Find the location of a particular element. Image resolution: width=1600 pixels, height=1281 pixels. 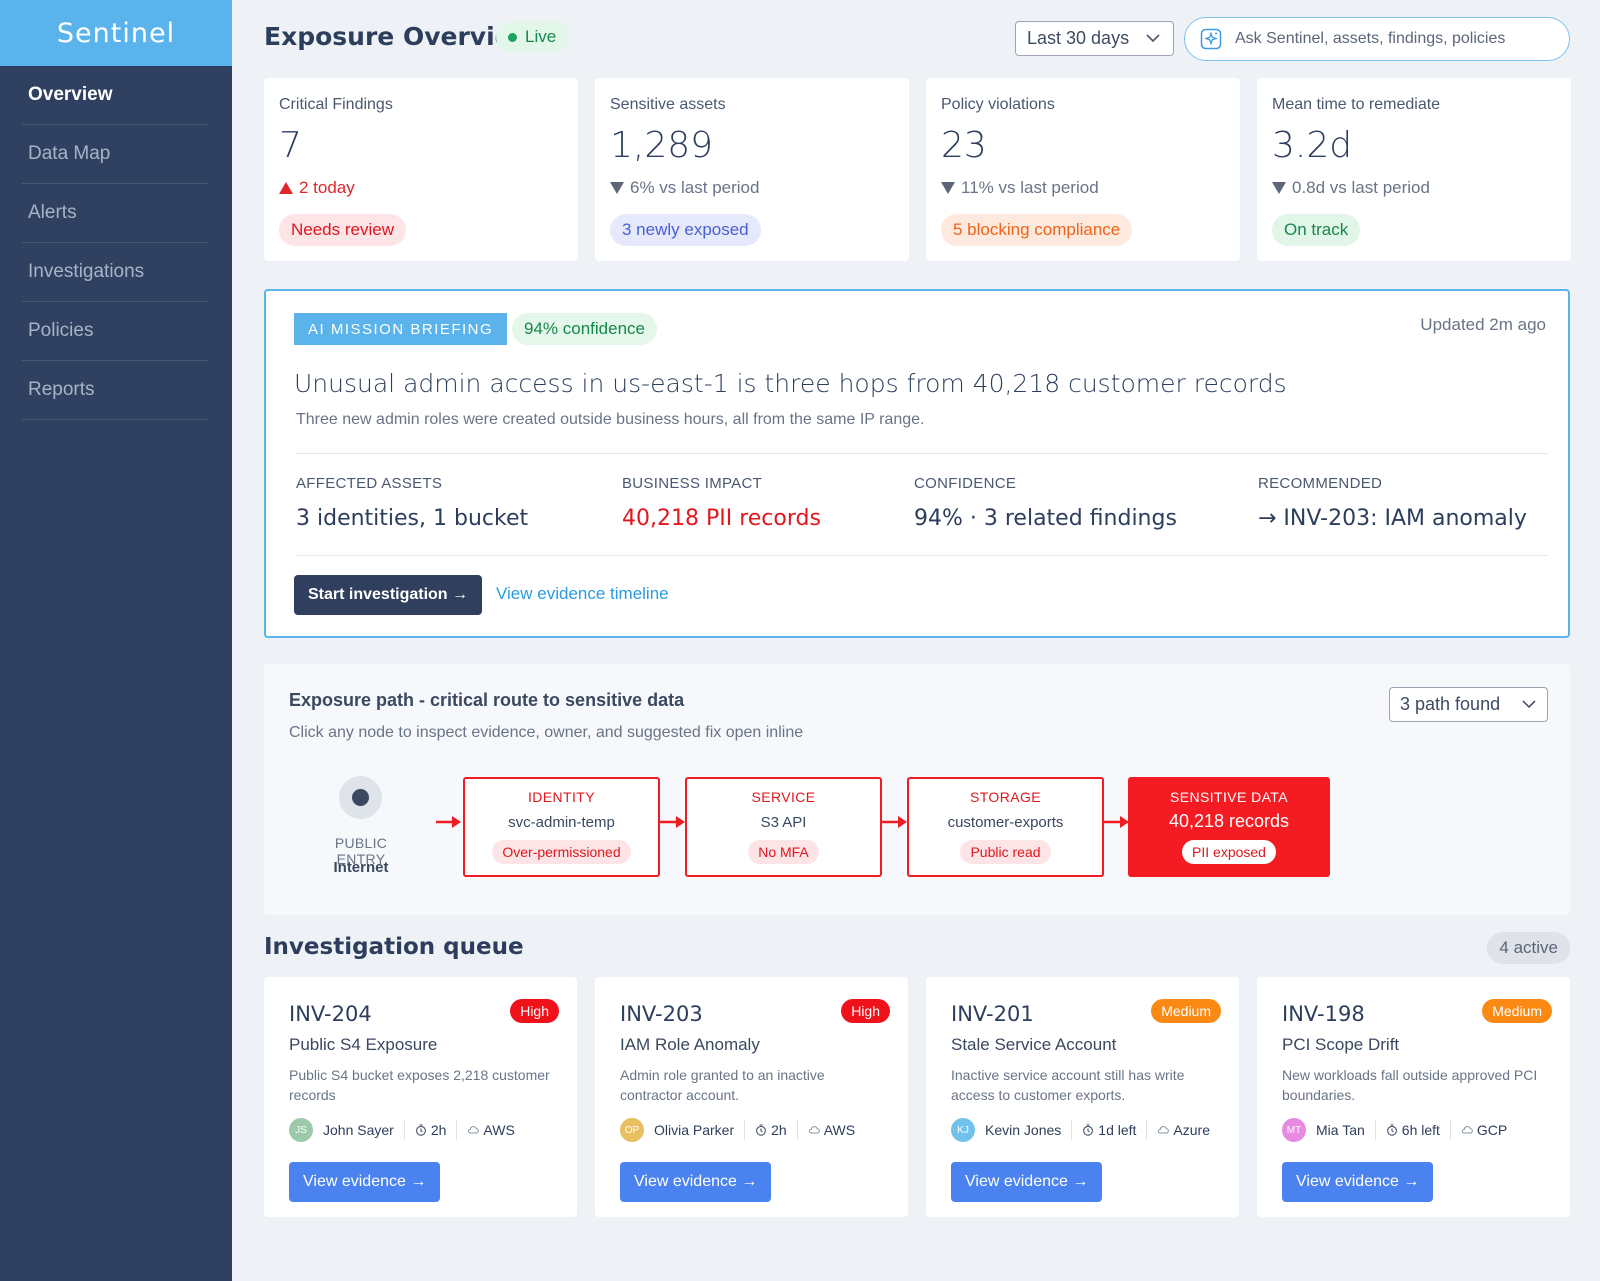

path-node-service: SERVICE S3 API No MFA is located at coordinates (783, 827).